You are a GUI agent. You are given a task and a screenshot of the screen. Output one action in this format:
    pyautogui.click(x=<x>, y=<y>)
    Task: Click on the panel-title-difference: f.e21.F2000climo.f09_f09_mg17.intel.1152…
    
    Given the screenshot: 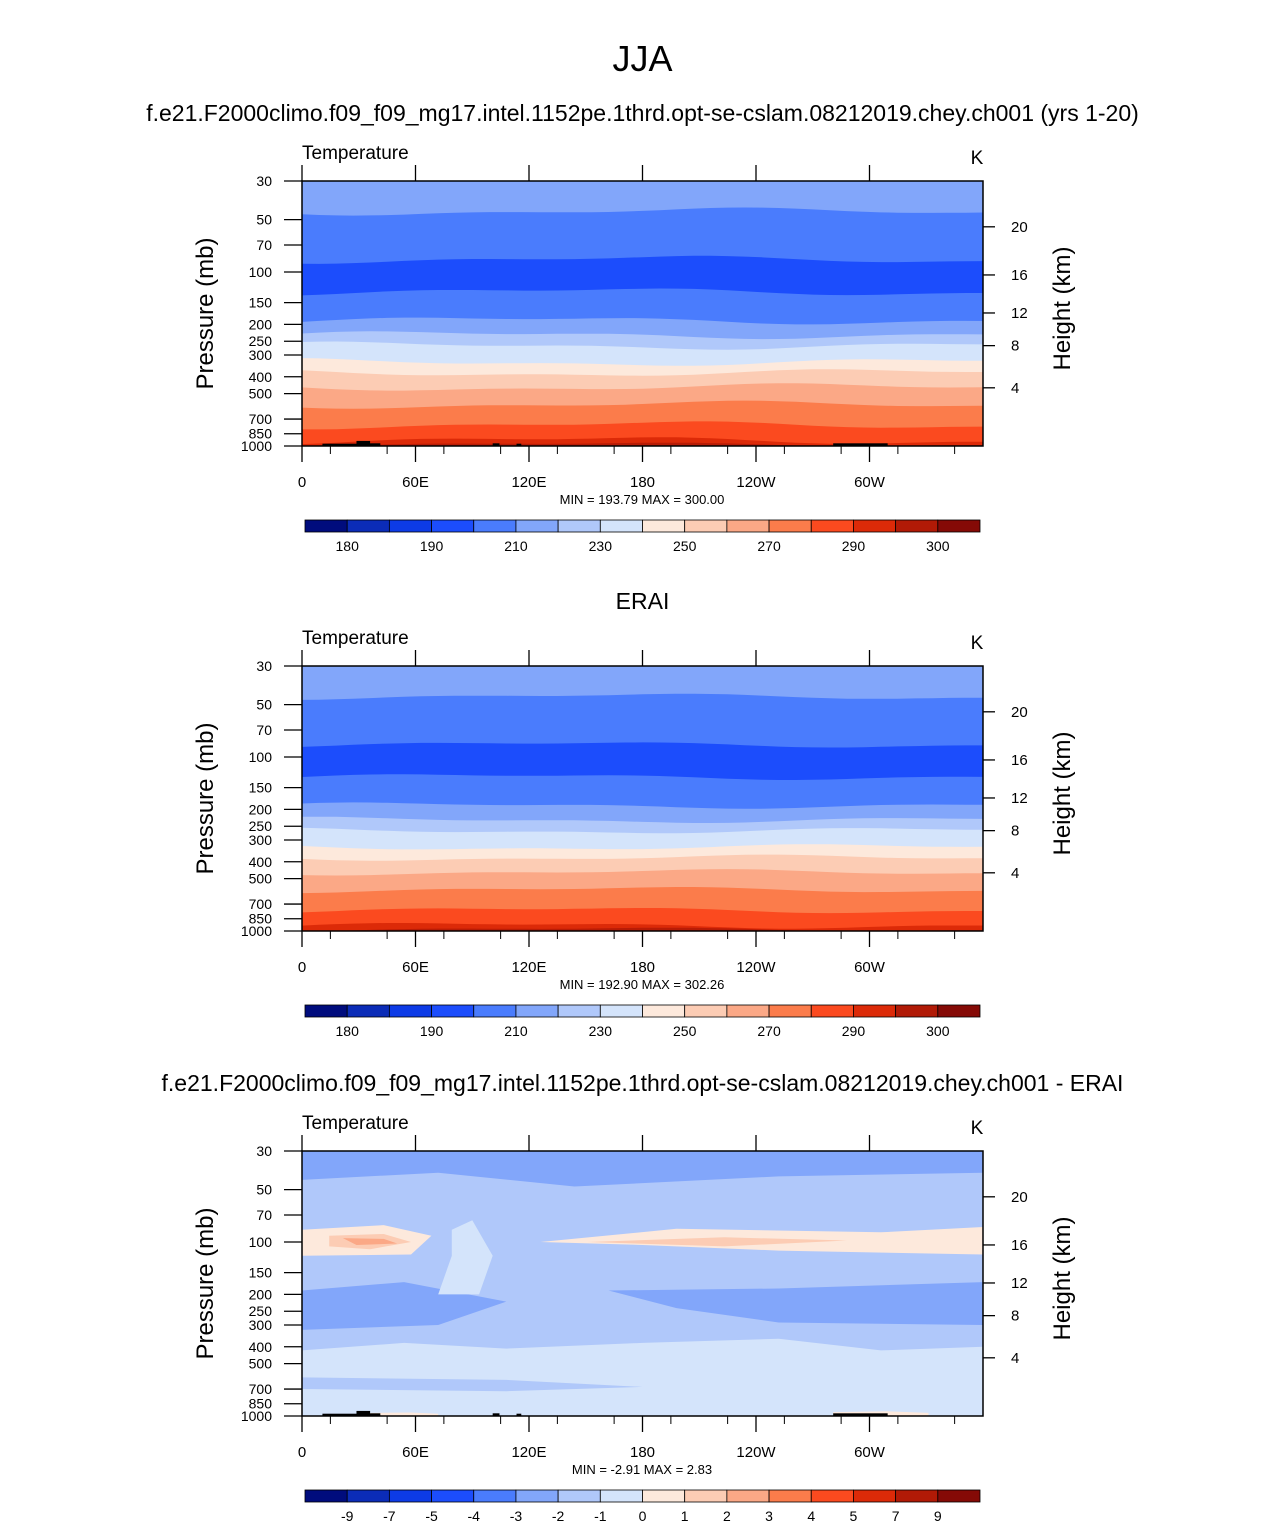 What is the action you would take?
    pyautogui.click(x=642, y=1083)
    